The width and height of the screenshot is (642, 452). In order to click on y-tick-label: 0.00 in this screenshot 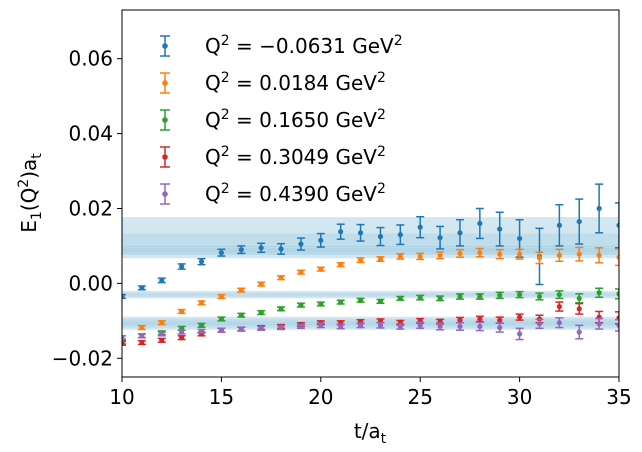, I will do `click(90, 283)`.